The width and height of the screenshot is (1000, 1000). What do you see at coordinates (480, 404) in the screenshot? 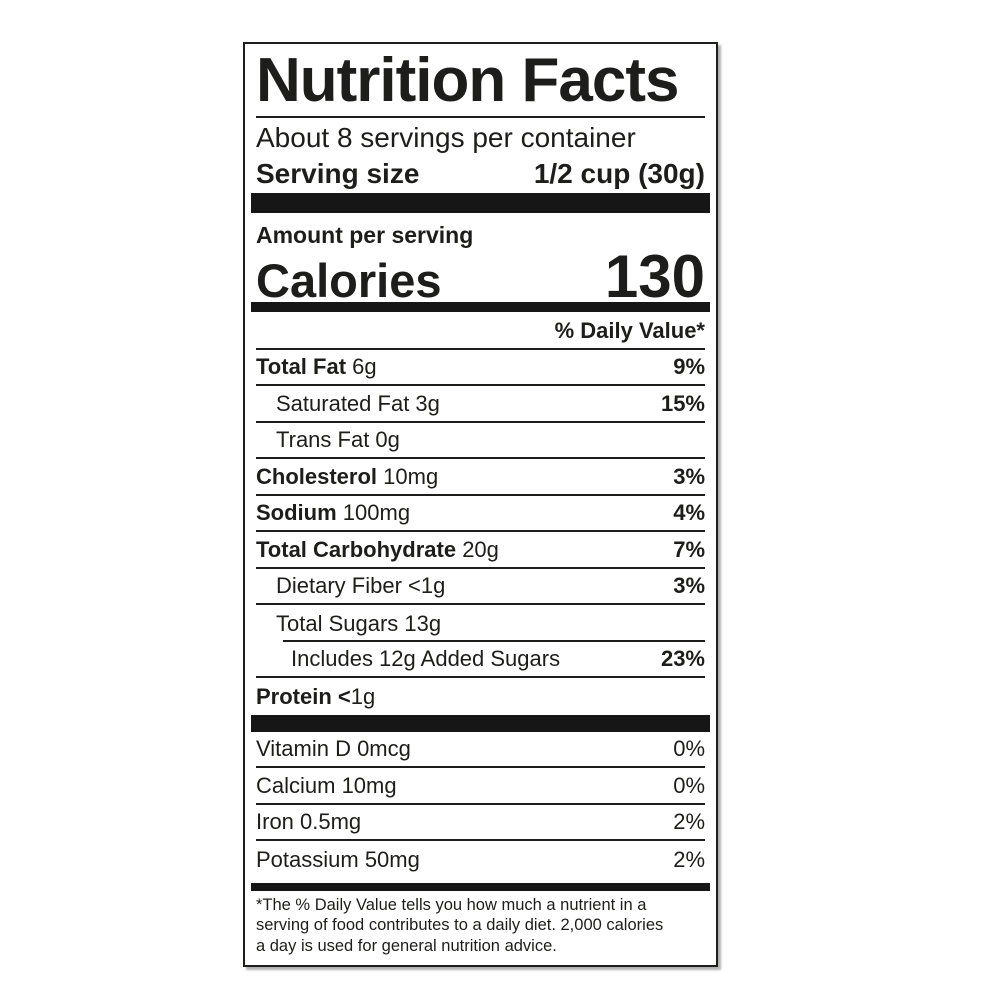
I see `nutrient-row-saturated-fat: Saturated Fat 3g 15%` at bounding box center [480, 404].